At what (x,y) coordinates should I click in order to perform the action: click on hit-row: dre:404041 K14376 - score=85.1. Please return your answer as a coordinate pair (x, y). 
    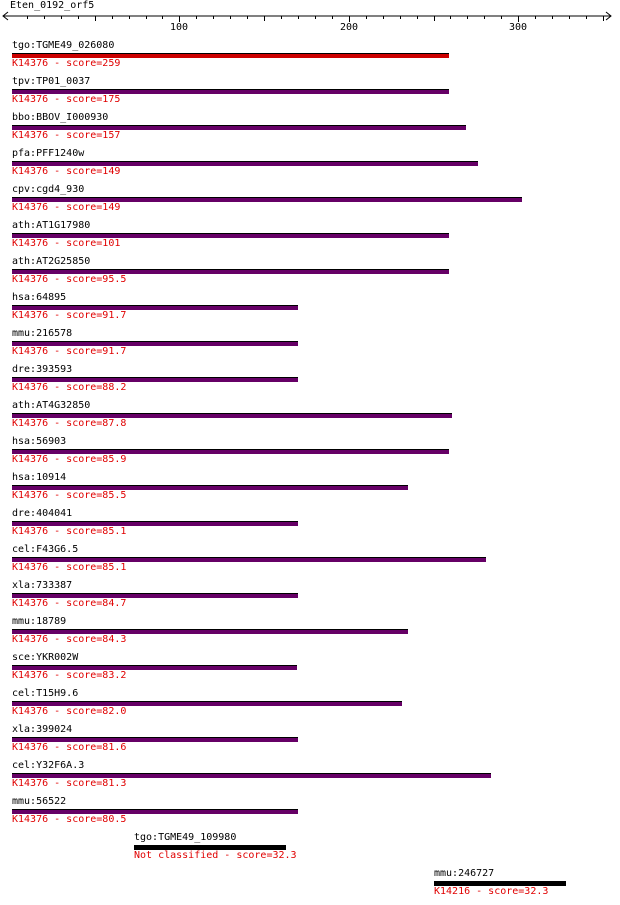
    Looking at the image, I should click on (175, 524).